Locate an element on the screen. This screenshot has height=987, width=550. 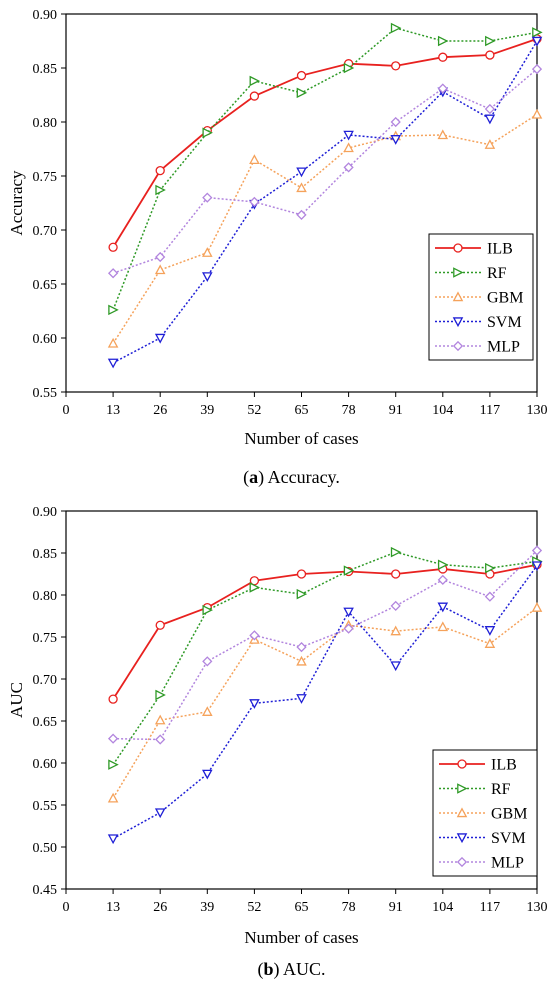
figure-caption: (b) AUC. is located at coordinates (291, 969).